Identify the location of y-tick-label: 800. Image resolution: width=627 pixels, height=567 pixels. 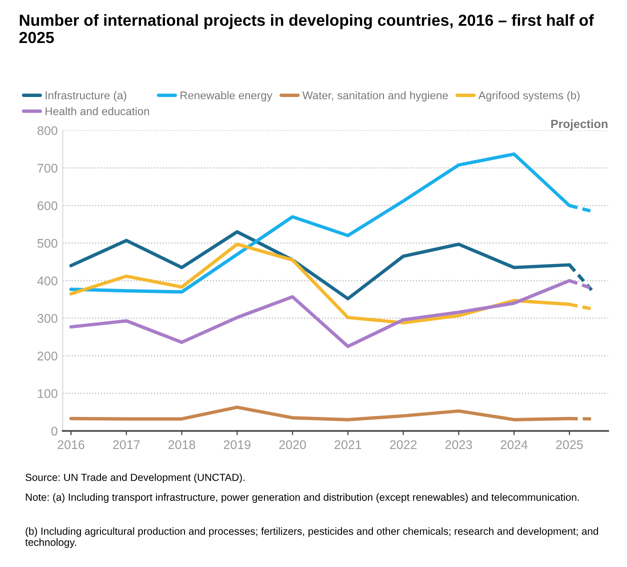
(48, 131).